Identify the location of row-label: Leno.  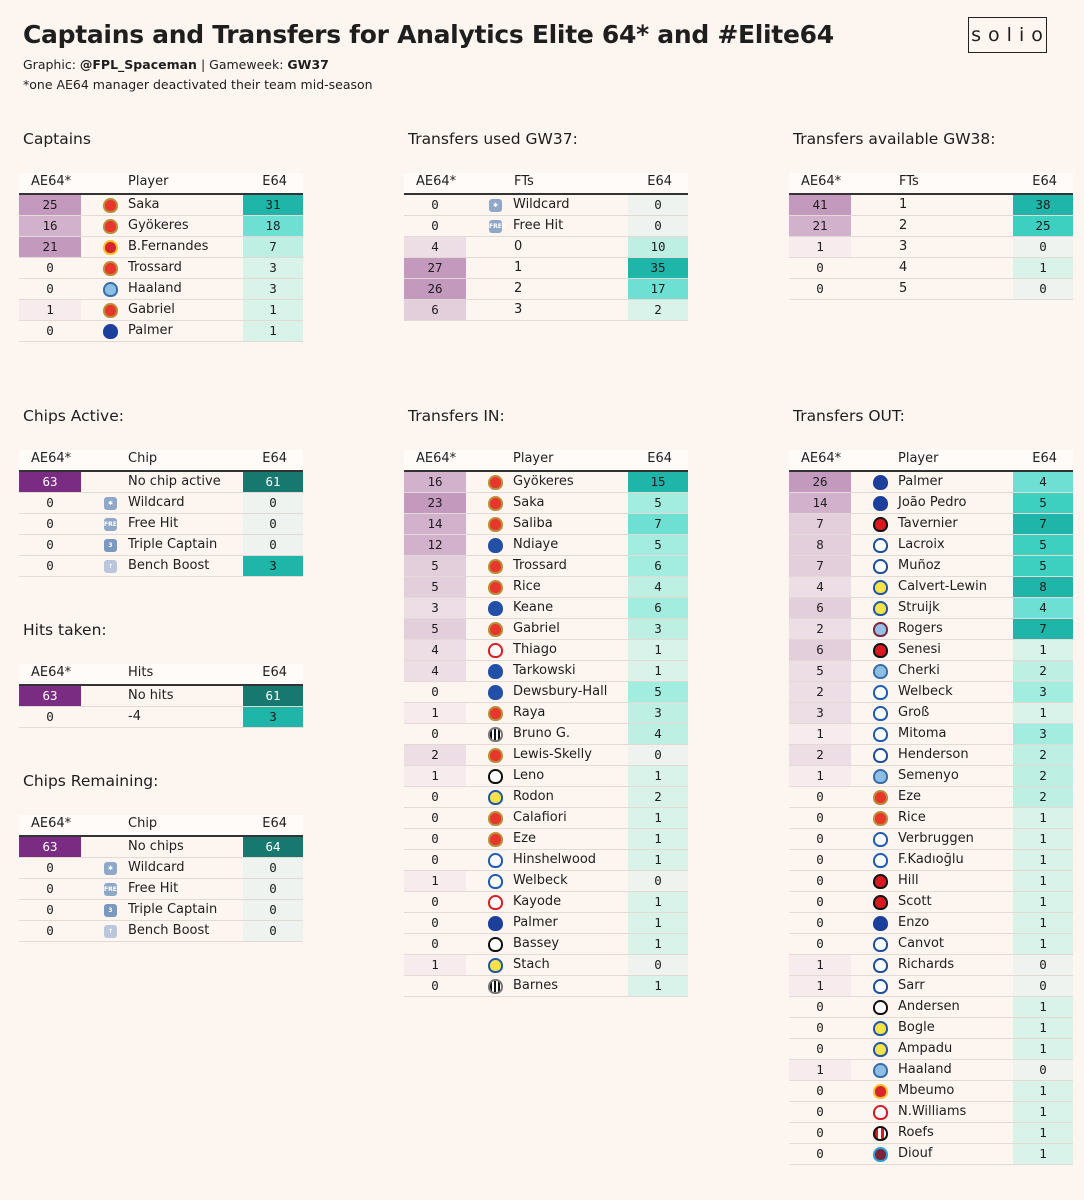
(529, 775).